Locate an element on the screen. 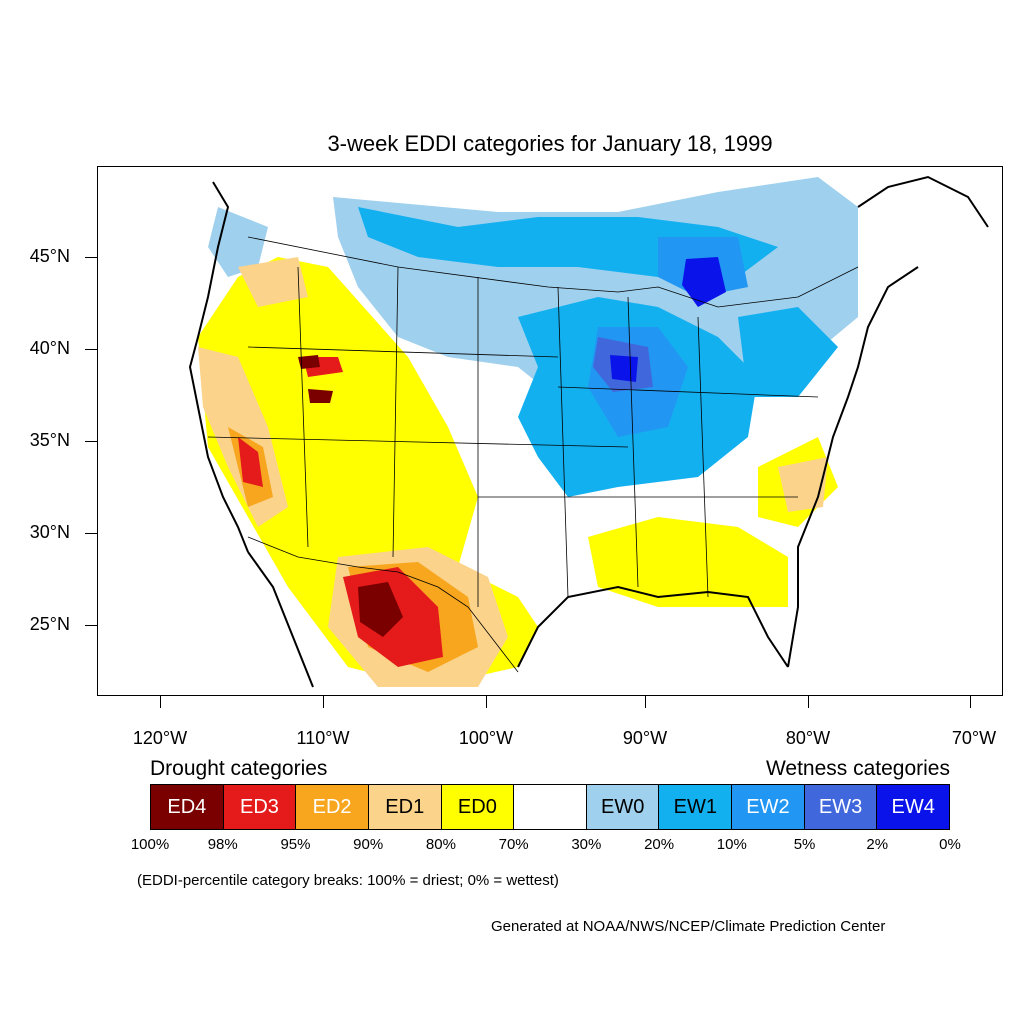 The height and width of the screenshot is (1024, 1024). us-canada-border is located at coordinates (553, 272).